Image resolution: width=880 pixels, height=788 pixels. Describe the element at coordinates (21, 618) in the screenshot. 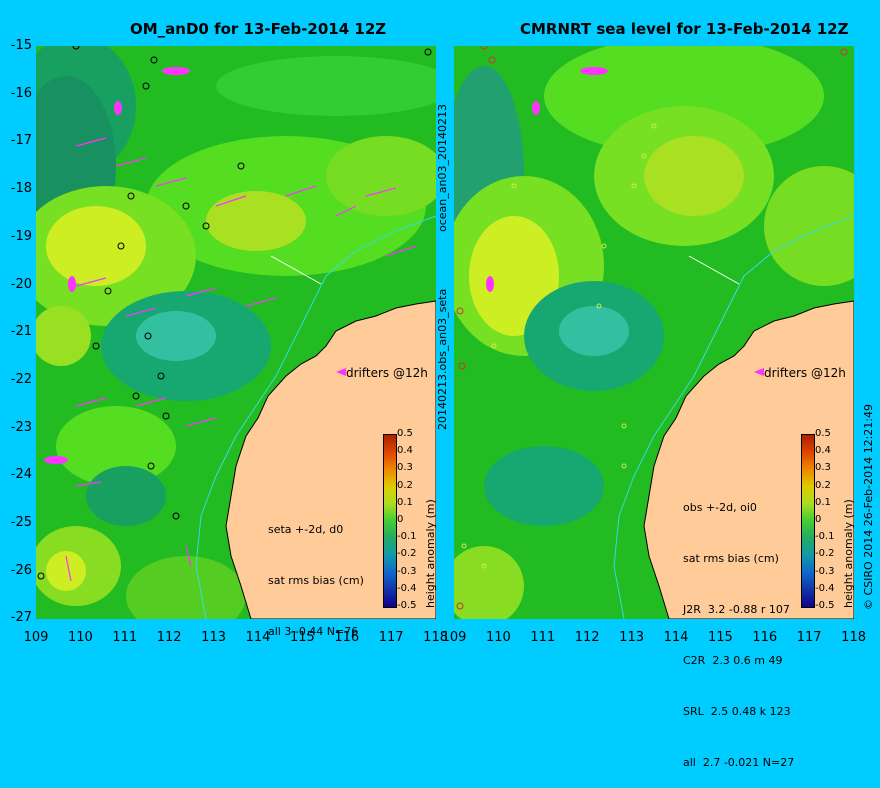

I see `y-tick-label: -27` at that location.